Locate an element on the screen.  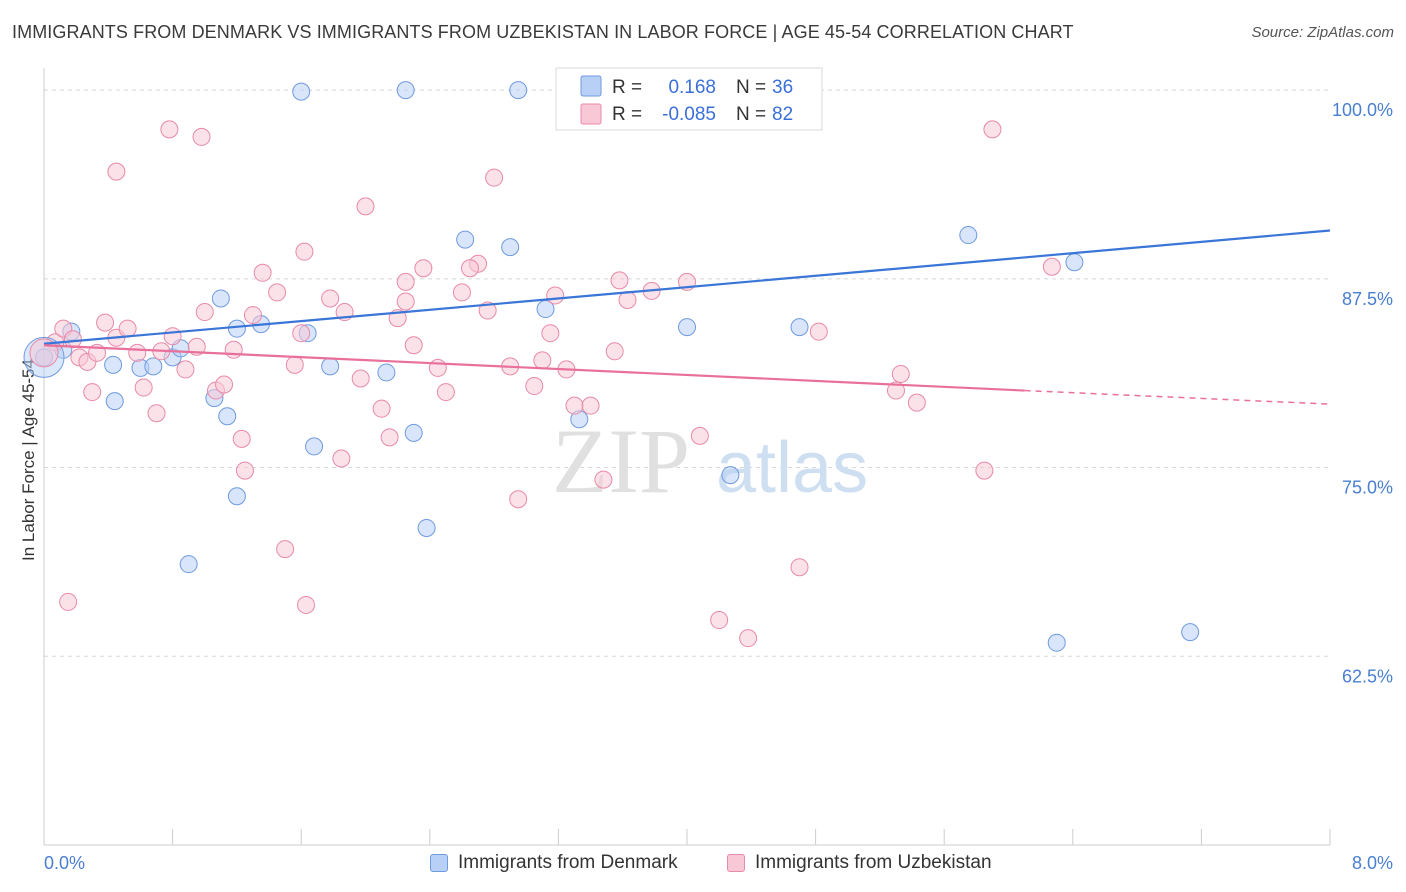
trend-line-uzbekistan-extension is located at coordinates (1177, 397).